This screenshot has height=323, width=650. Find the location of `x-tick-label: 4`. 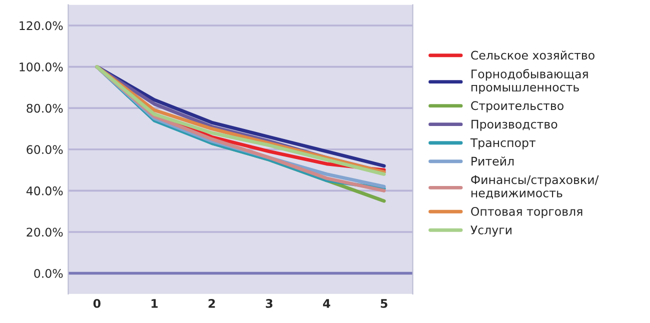

x-tick-label: 4 is located at coordinates (326, 303).